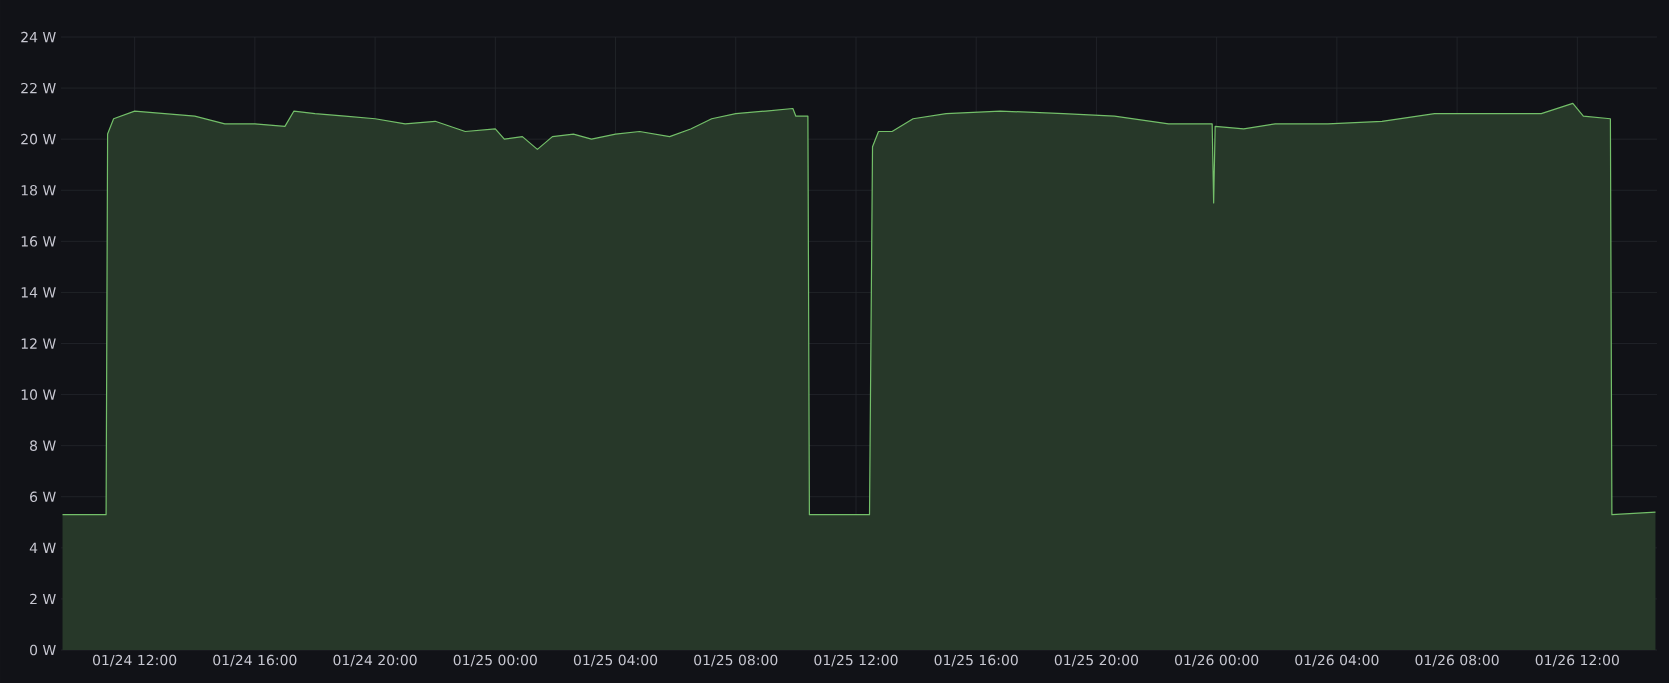  What do you see at coordinates (856, 660) in the screenshot?
I see `x-tick-label: 01/25 12:00` at bounding box center [856, 660].